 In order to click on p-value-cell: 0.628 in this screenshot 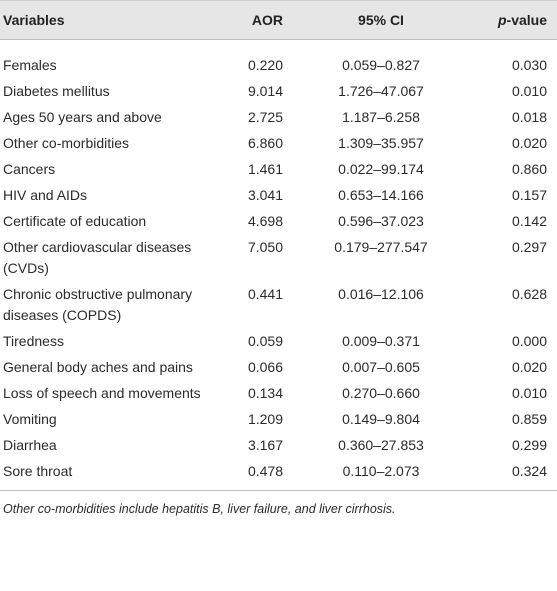, I will do `click(529, 294)`.